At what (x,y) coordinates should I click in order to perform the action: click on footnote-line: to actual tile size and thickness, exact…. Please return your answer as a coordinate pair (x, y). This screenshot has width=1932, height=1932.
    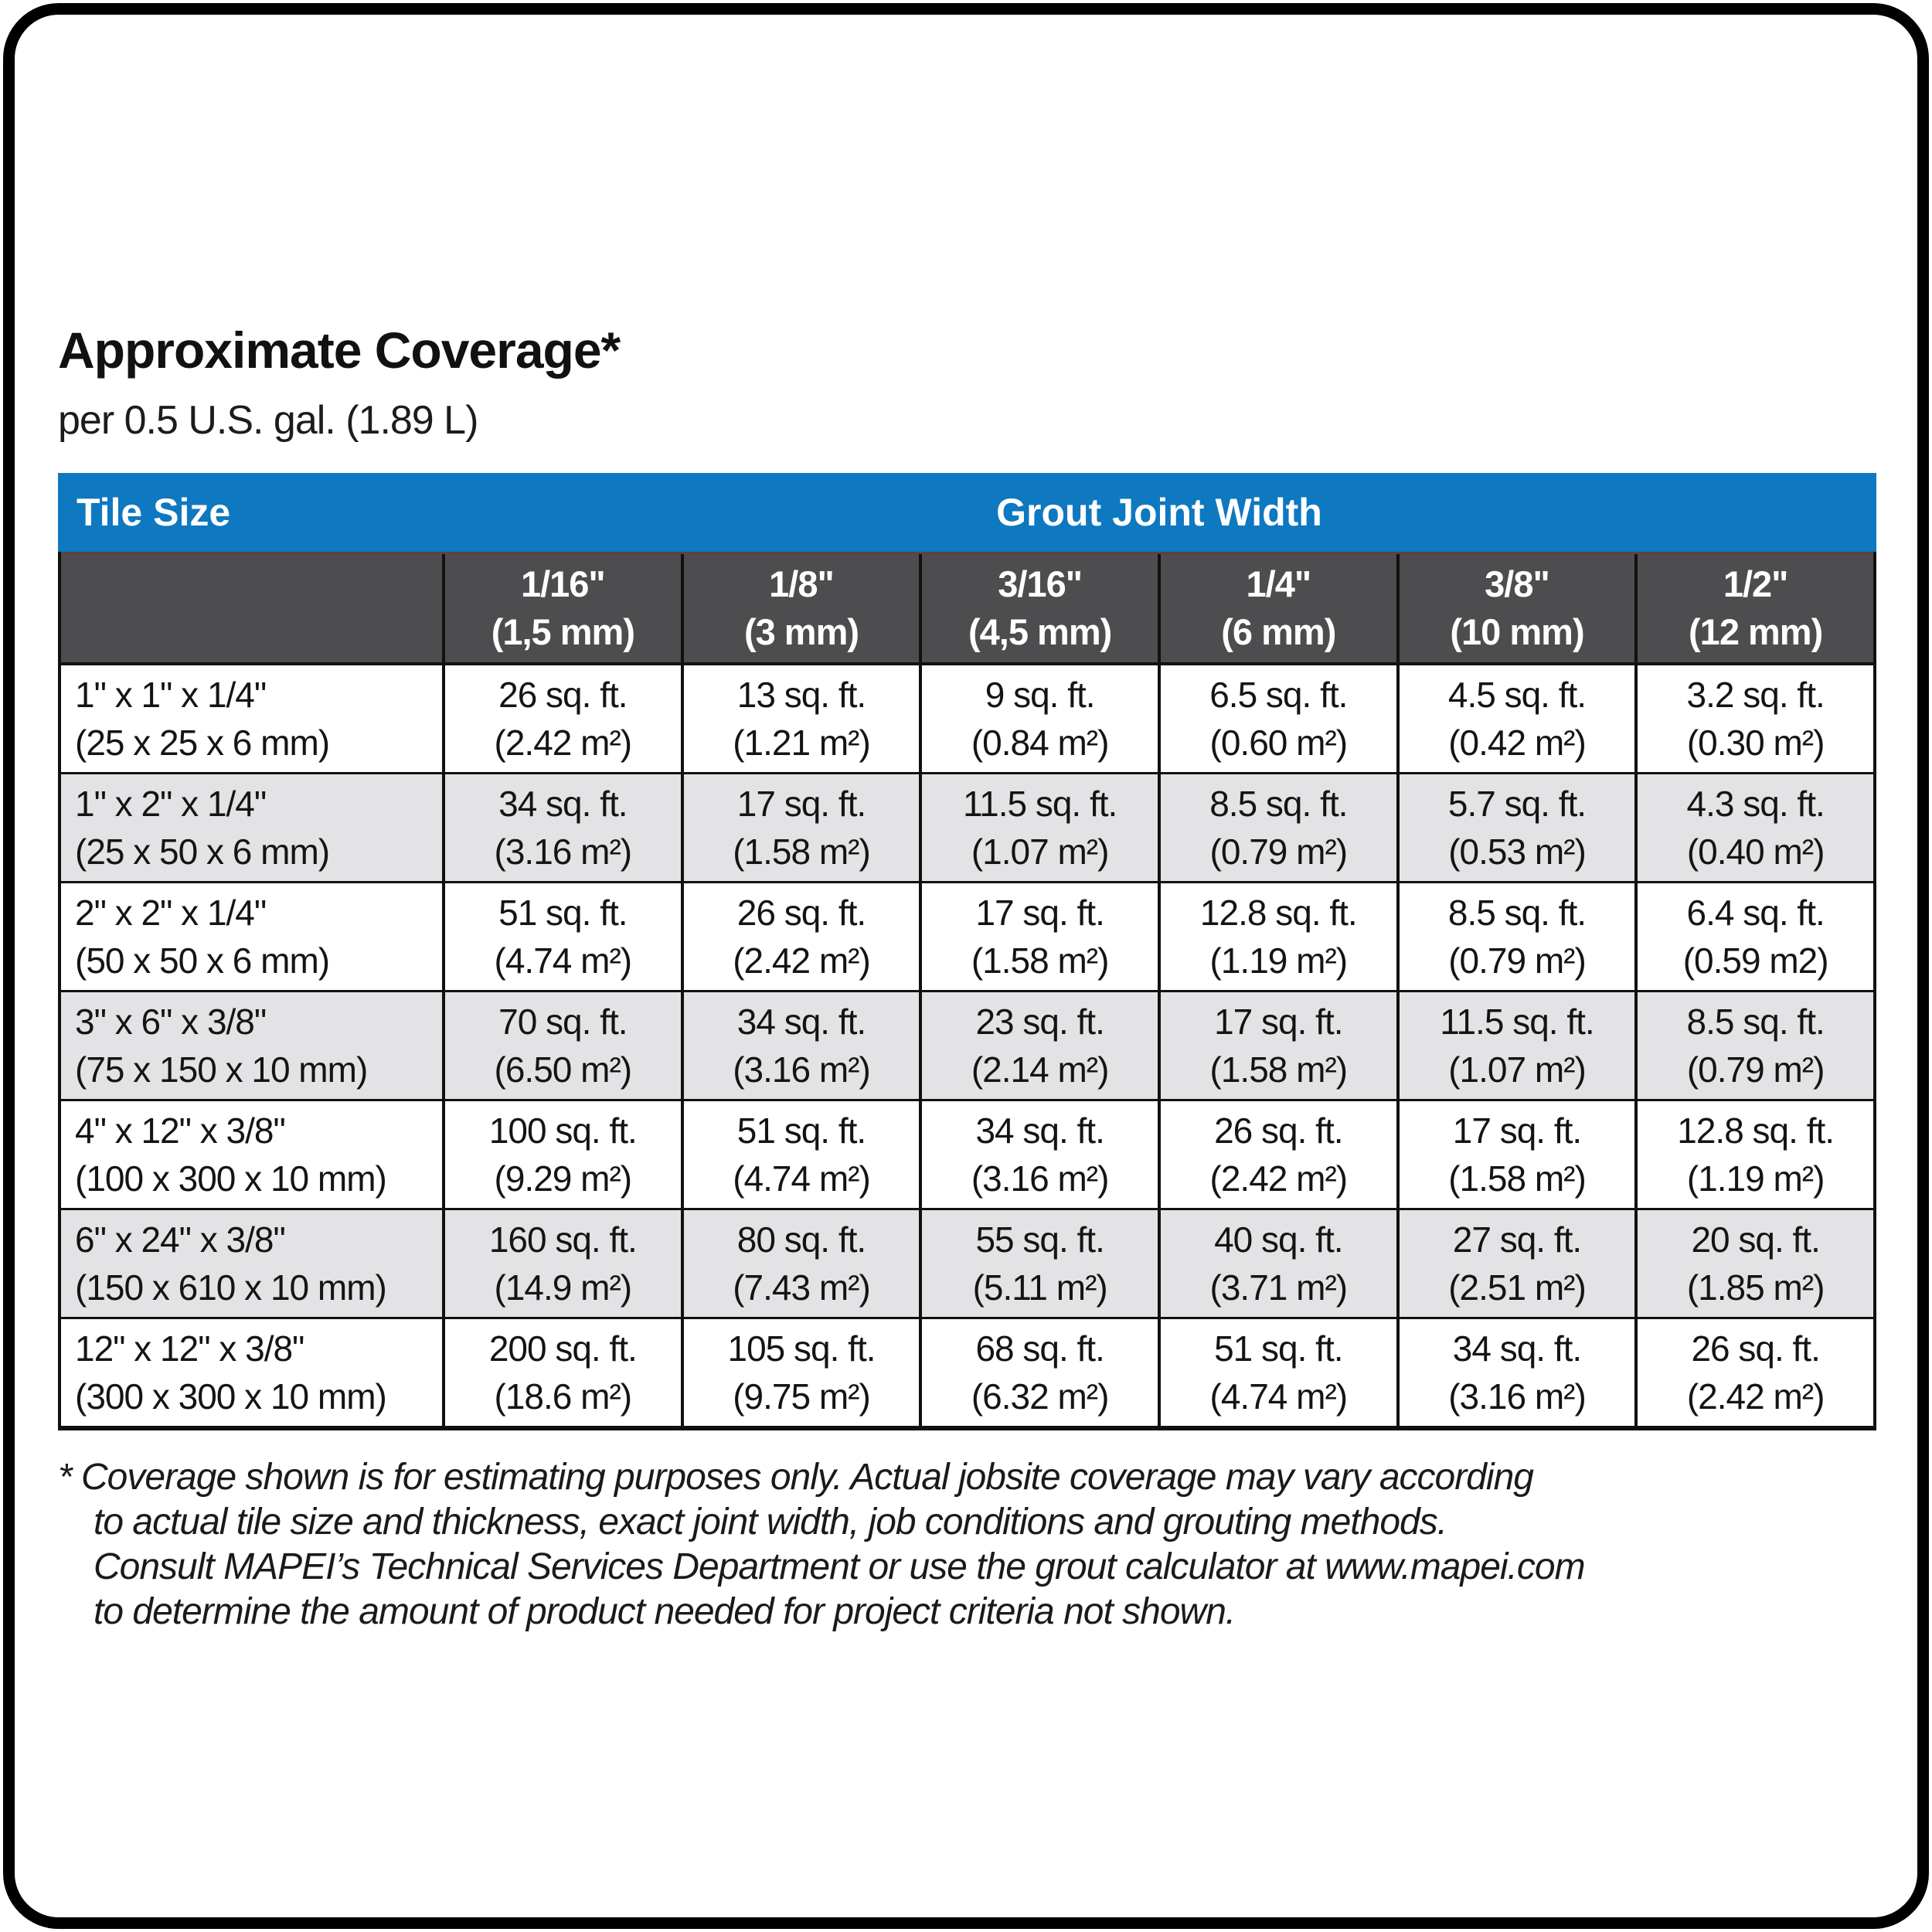
    Looking at the image, I should click on (770, 1523).